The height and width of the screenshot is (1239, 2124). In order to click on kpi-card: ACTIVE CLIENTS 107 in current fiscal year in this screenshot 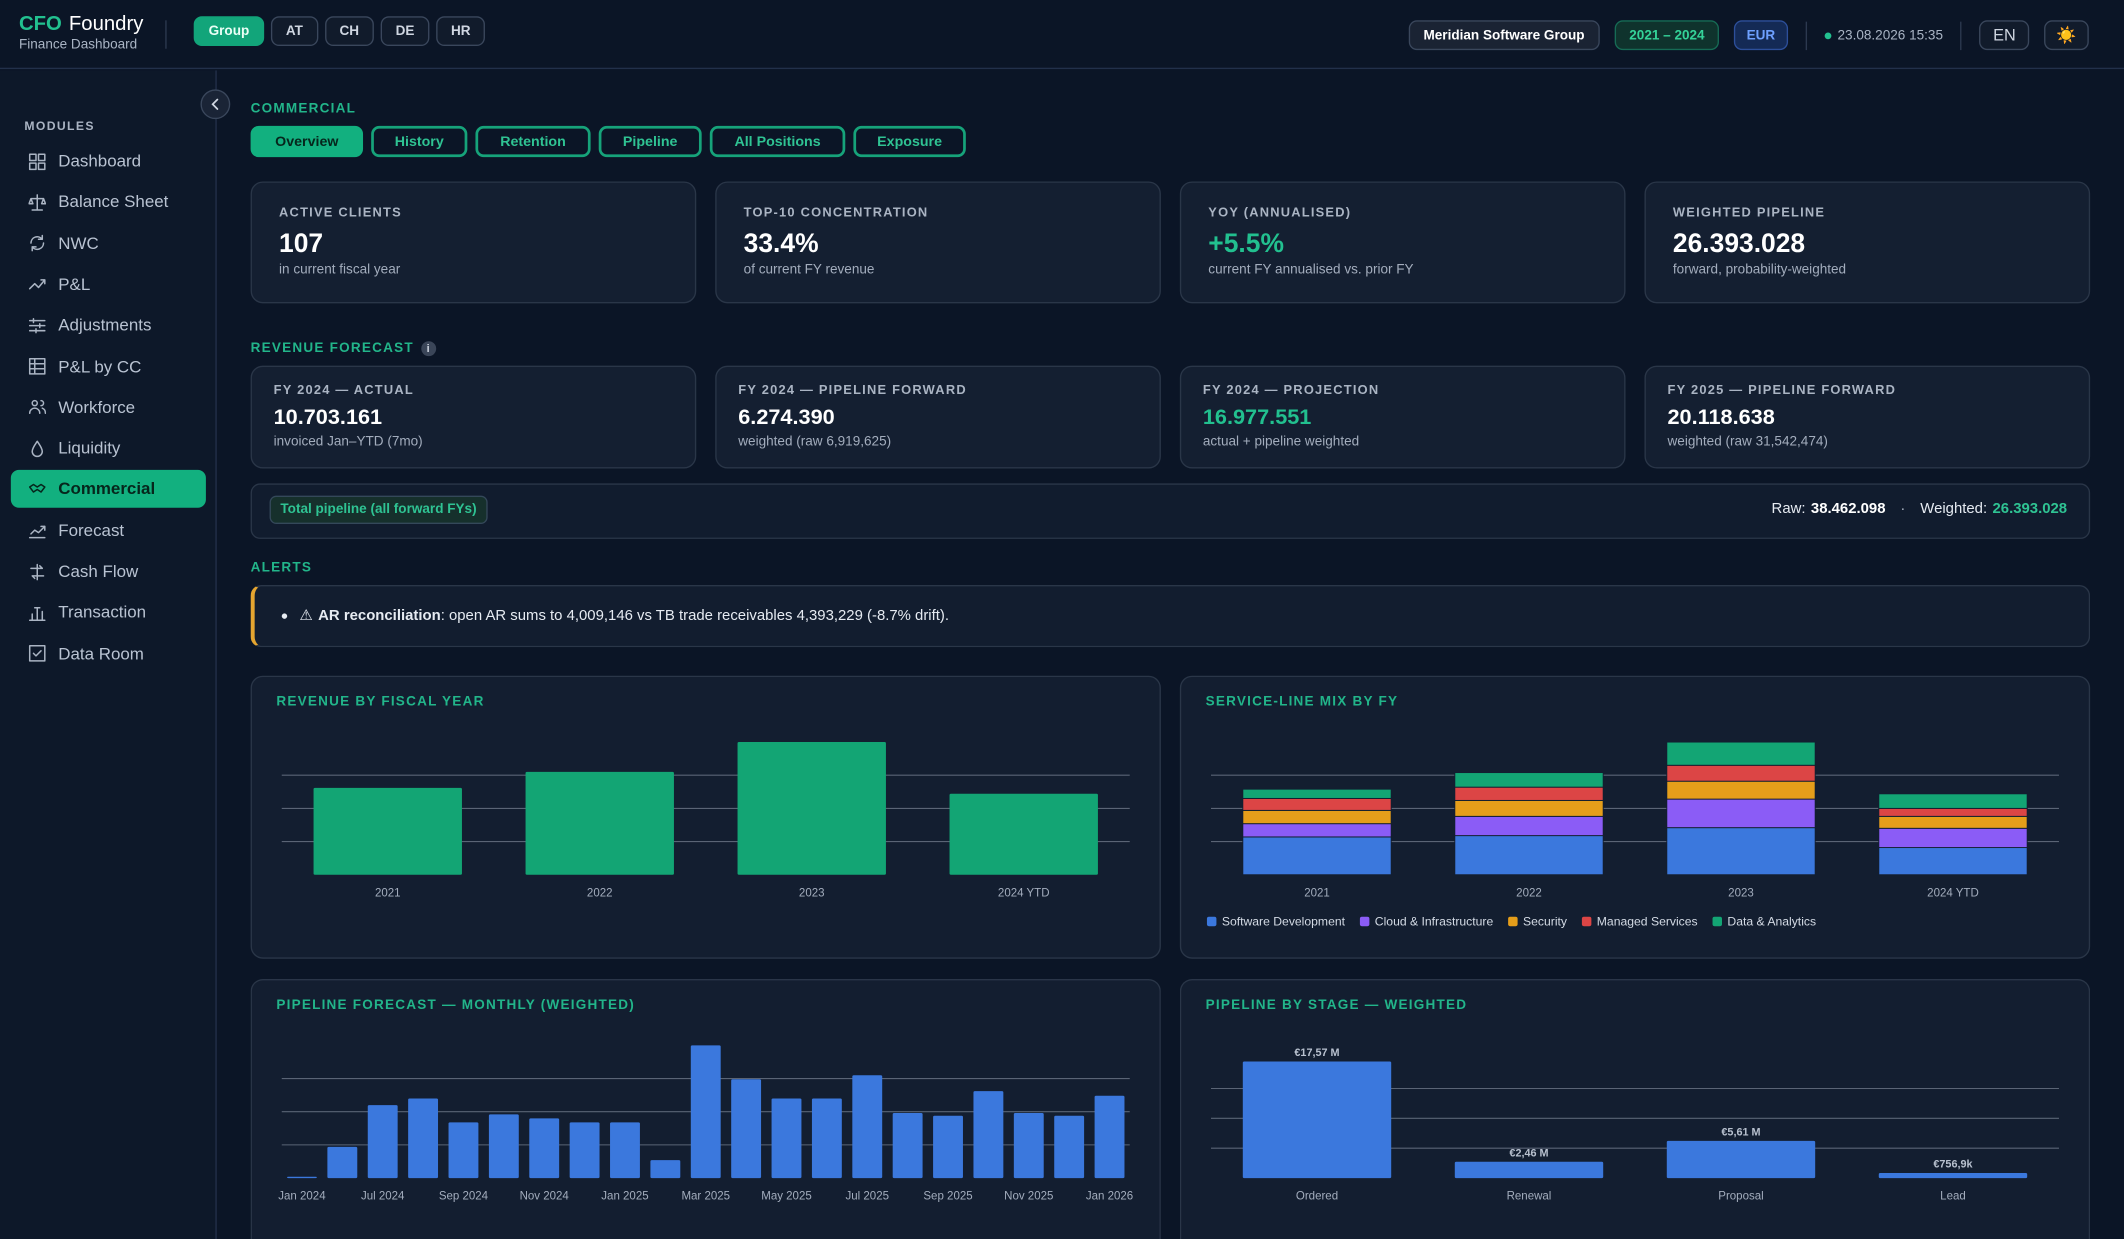, I will do `click(473, 242)`.